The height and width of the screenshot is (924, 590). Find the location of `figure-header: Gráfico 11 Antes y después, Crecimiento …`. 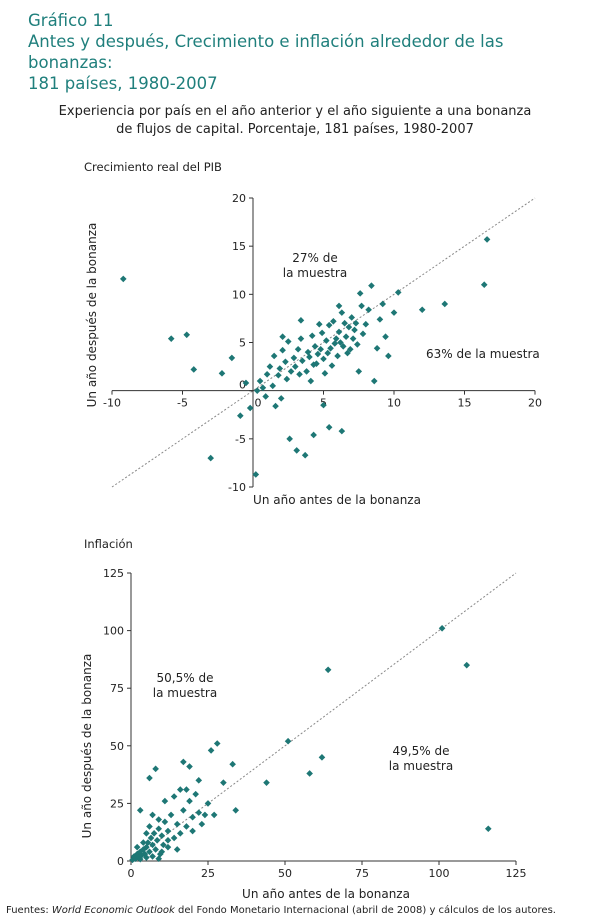

figure-header: Gráfico 11 Antes y después, Crecimiento … is located at coordinates (308, 52).